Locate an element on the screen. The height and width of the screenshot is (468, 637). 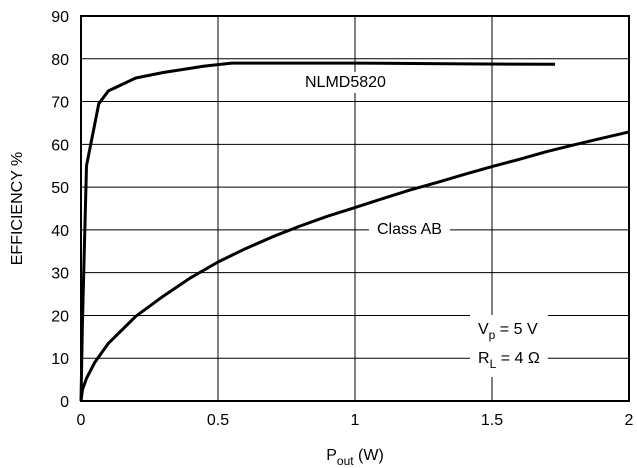
class-ab-label-bg is located at coordinates (409, 229).